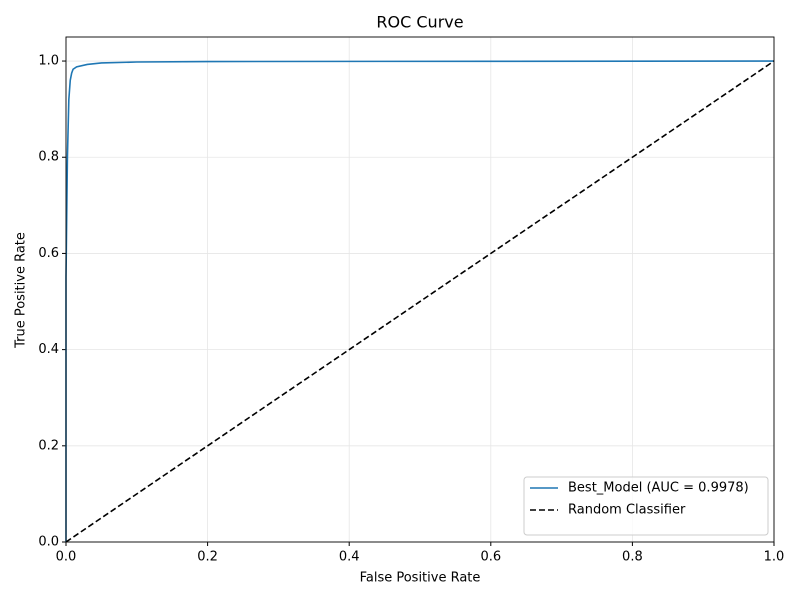  What do you see at coordinates (48, 157) in the screenshot?
I see `y-tick-label: 0.8` at bounding box center [48, 157].